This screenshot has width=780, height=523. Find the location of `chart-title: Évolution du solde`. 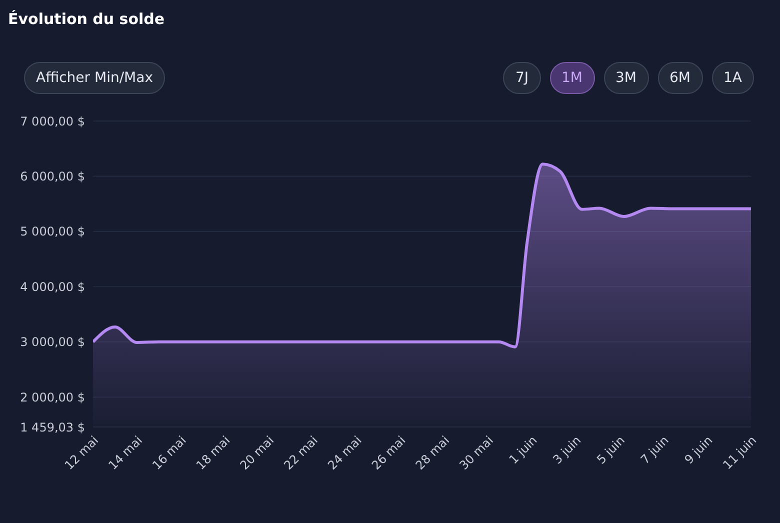

chart-title: Évolution du solde is located at coordinates (86, 19).